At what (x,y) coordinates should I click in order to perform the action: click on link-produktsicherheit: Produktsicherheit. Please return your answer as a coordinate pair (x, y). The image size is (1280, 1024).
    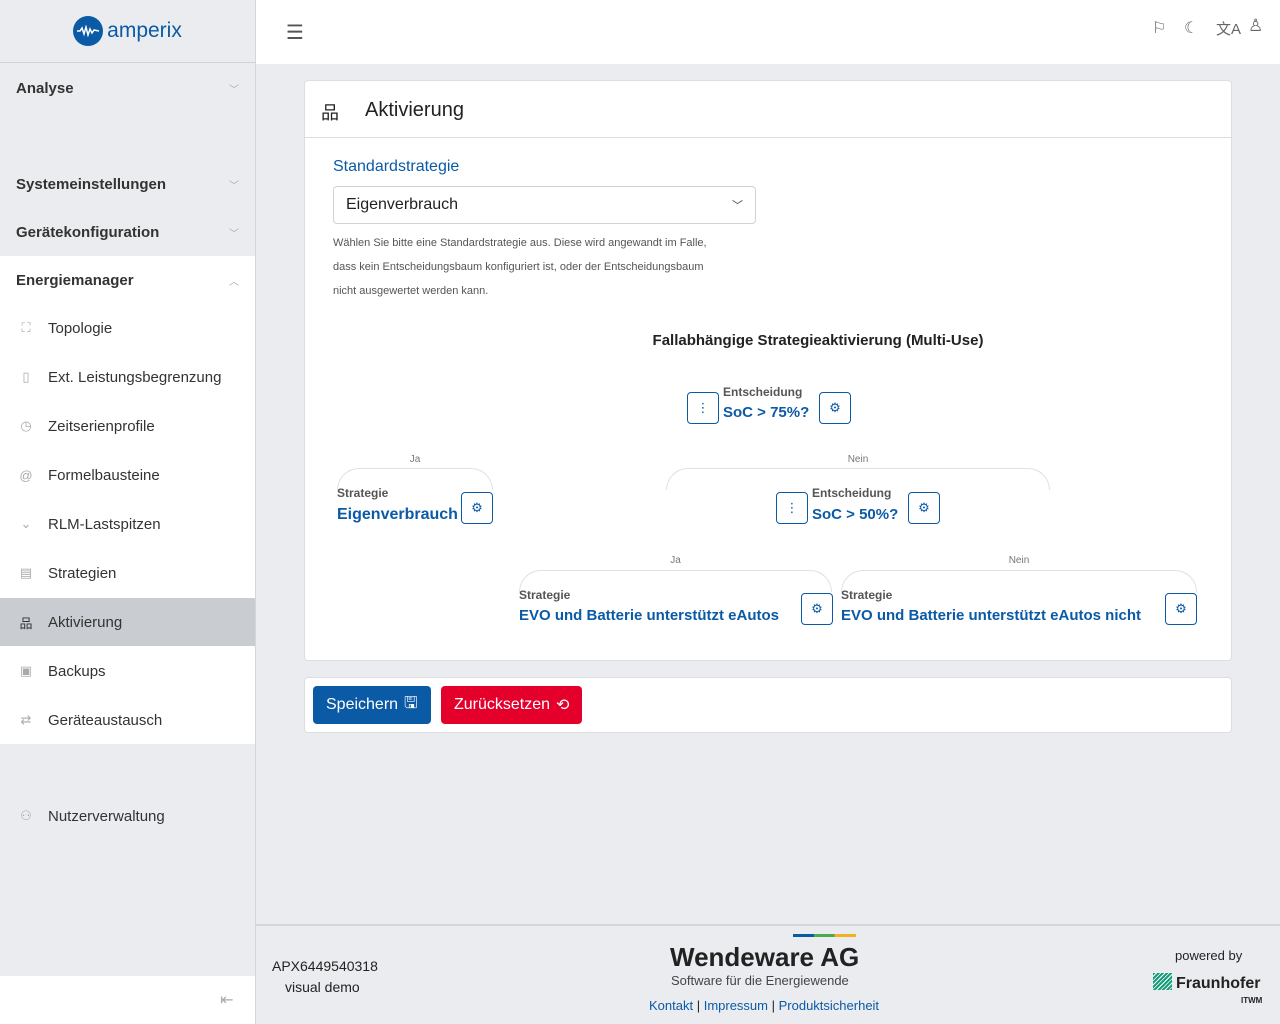
    Looking at the image, I should click on (829, 1005).